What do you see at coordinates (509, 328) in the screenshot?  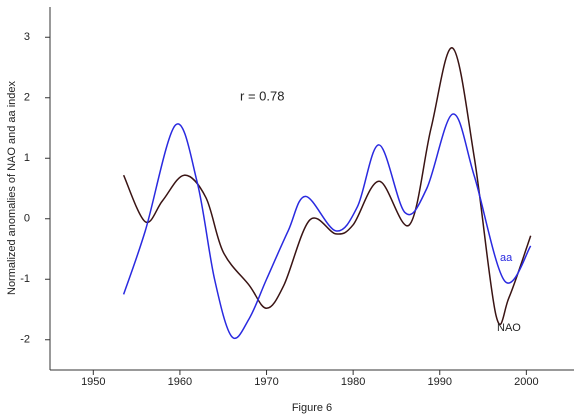 I see `series-label: NAO` at bounding box center [509, 328].